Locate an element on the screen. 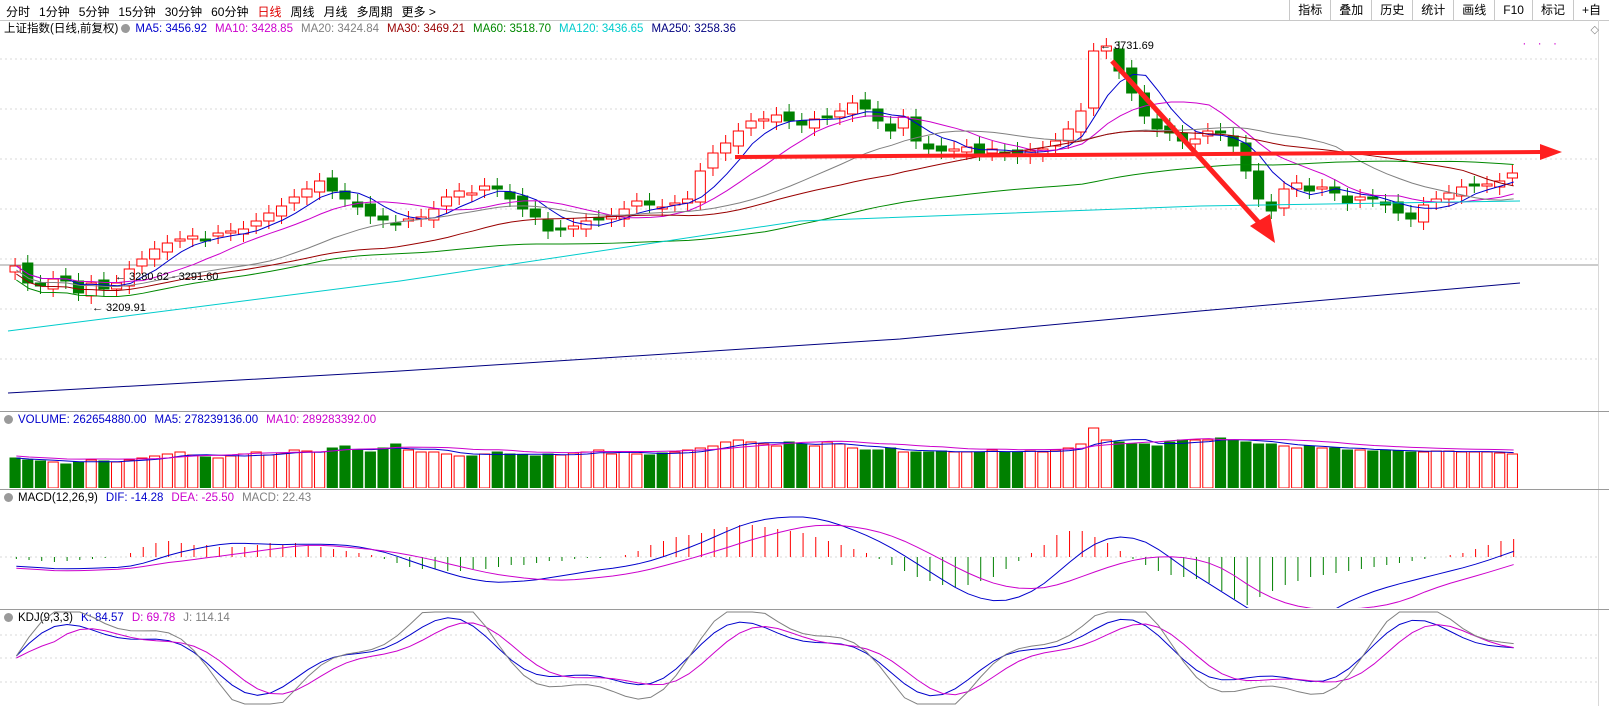  period-tab: 周线 is located at coordinates (302, 12).